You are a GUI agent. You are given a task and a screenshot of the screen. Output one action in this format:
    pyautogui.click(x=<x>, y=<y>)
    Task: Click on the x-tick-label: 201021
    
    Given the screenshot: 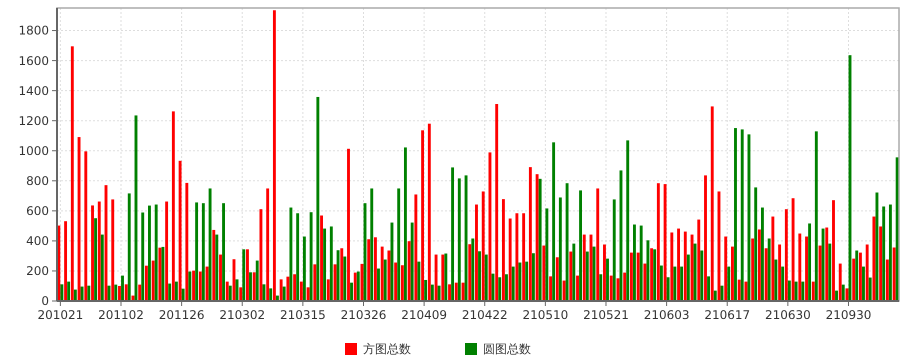 What is the action you would take?
    pyautogui.click(x=60, y=315)
    